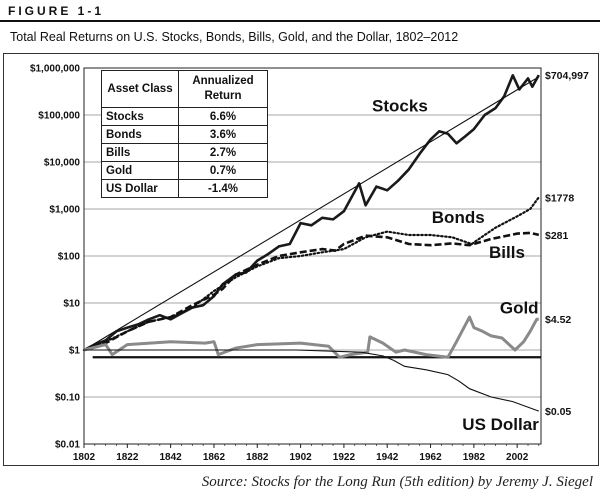 The width and height of the screenshot is (605, 499). I want to click on x-tick-label: 1862, so click(214, 457).